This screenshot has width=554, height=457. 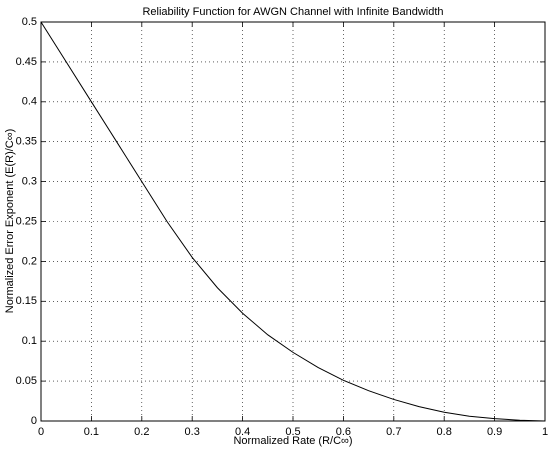 What do you see at coordinates (343, 432) in the screenshot?
I see `x-tick-label: 0.6` at bounding box center [343, 432].